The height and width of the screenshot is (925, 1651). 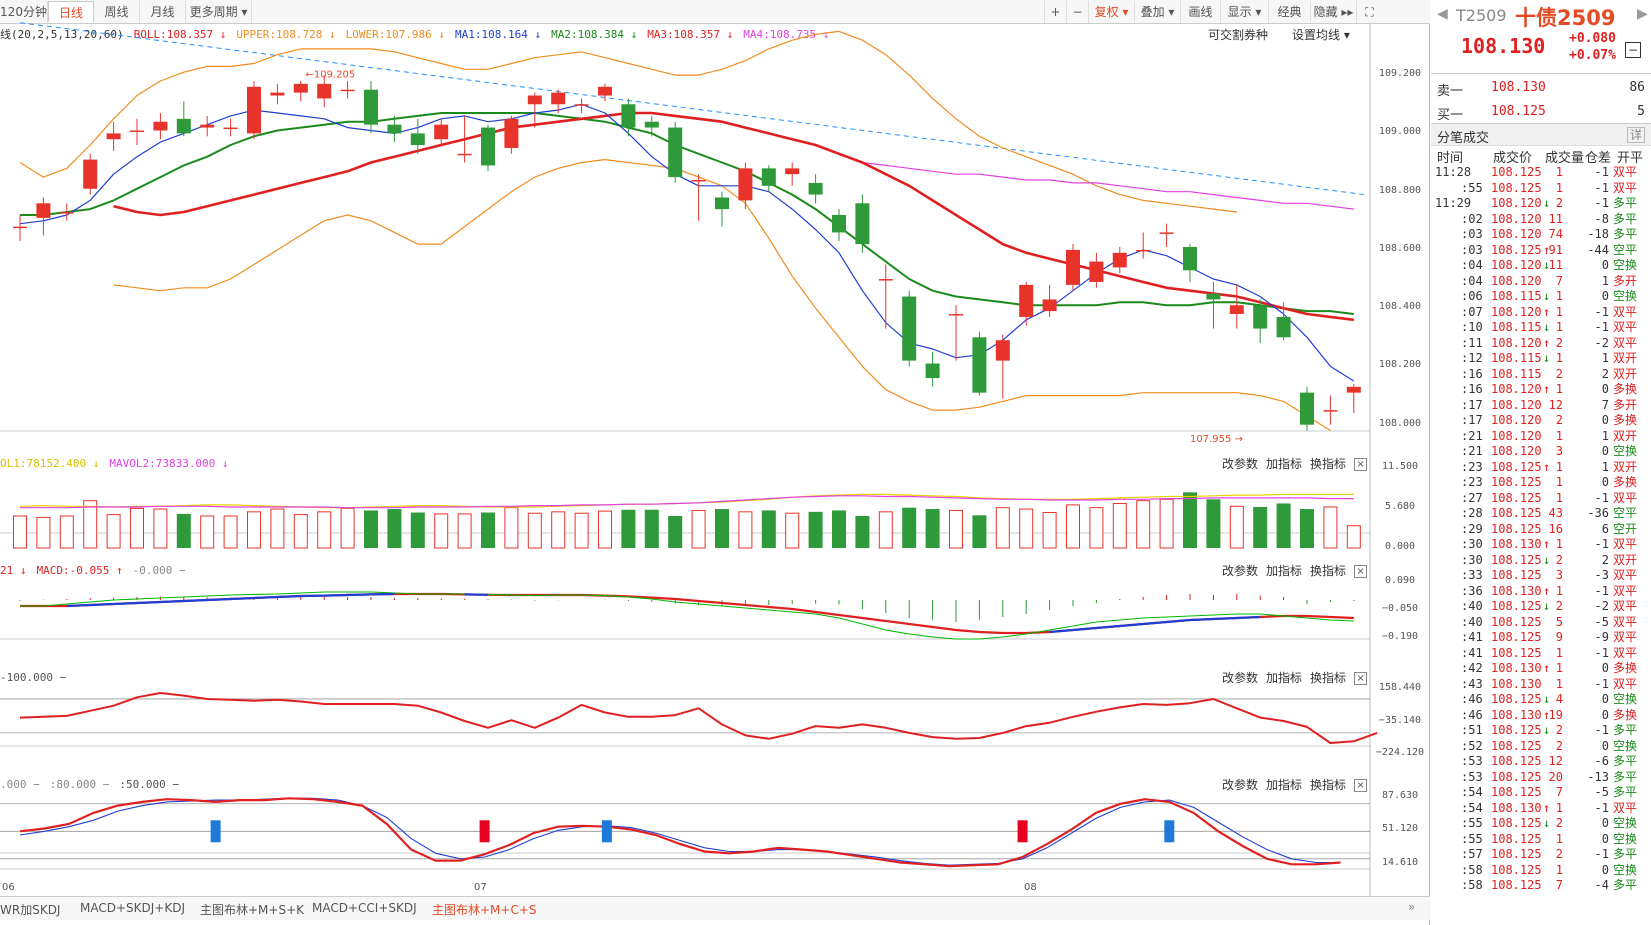 What do you see at coordinates (1601, 683) in the screenshot?
I see `tick-oi-change: -1` at bounding box center [1601, 683].